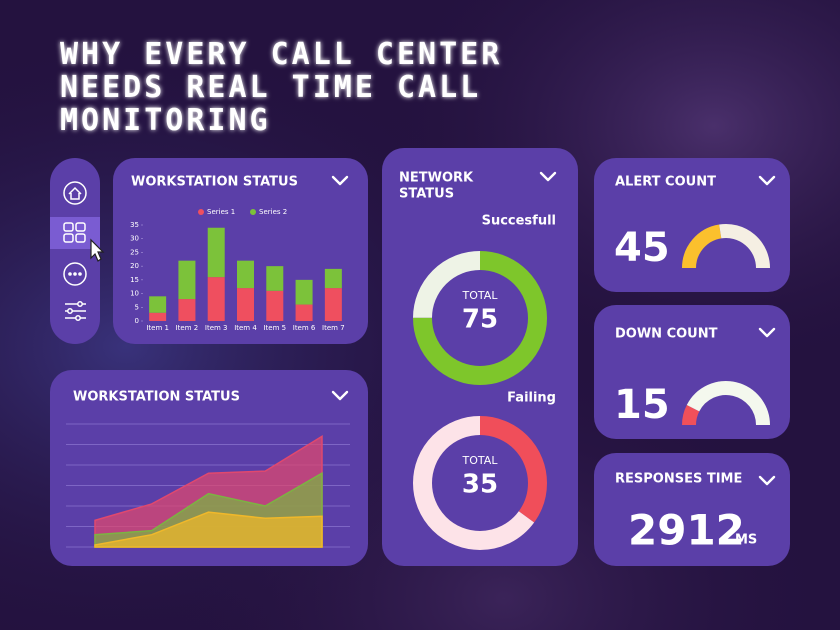  Describe the element at coordinates (642, 405) in the screenshot. I see `down-value: 15` at that location.